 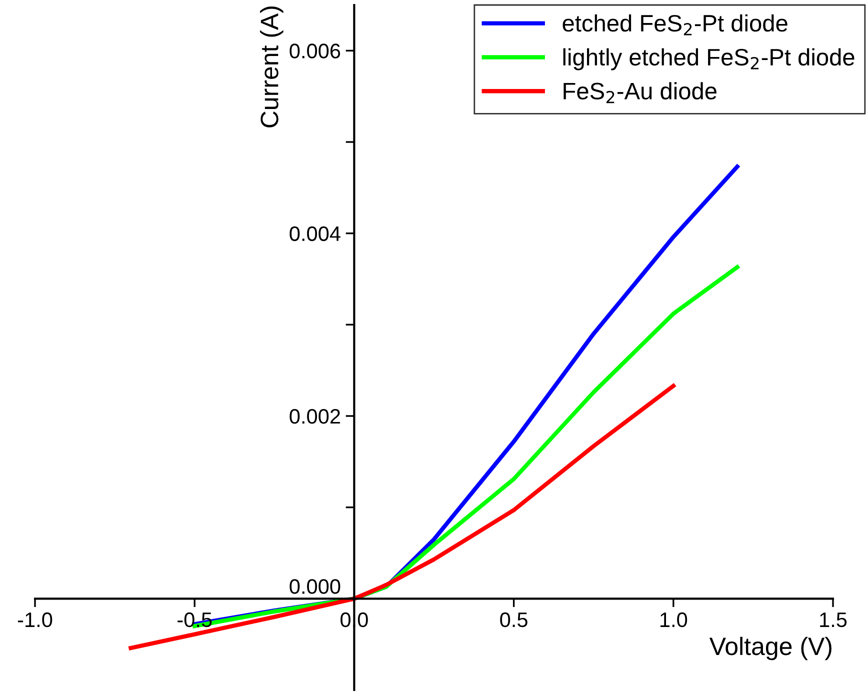 I want to click on x-tick-label: 1.0, so click(x=674, y=620).